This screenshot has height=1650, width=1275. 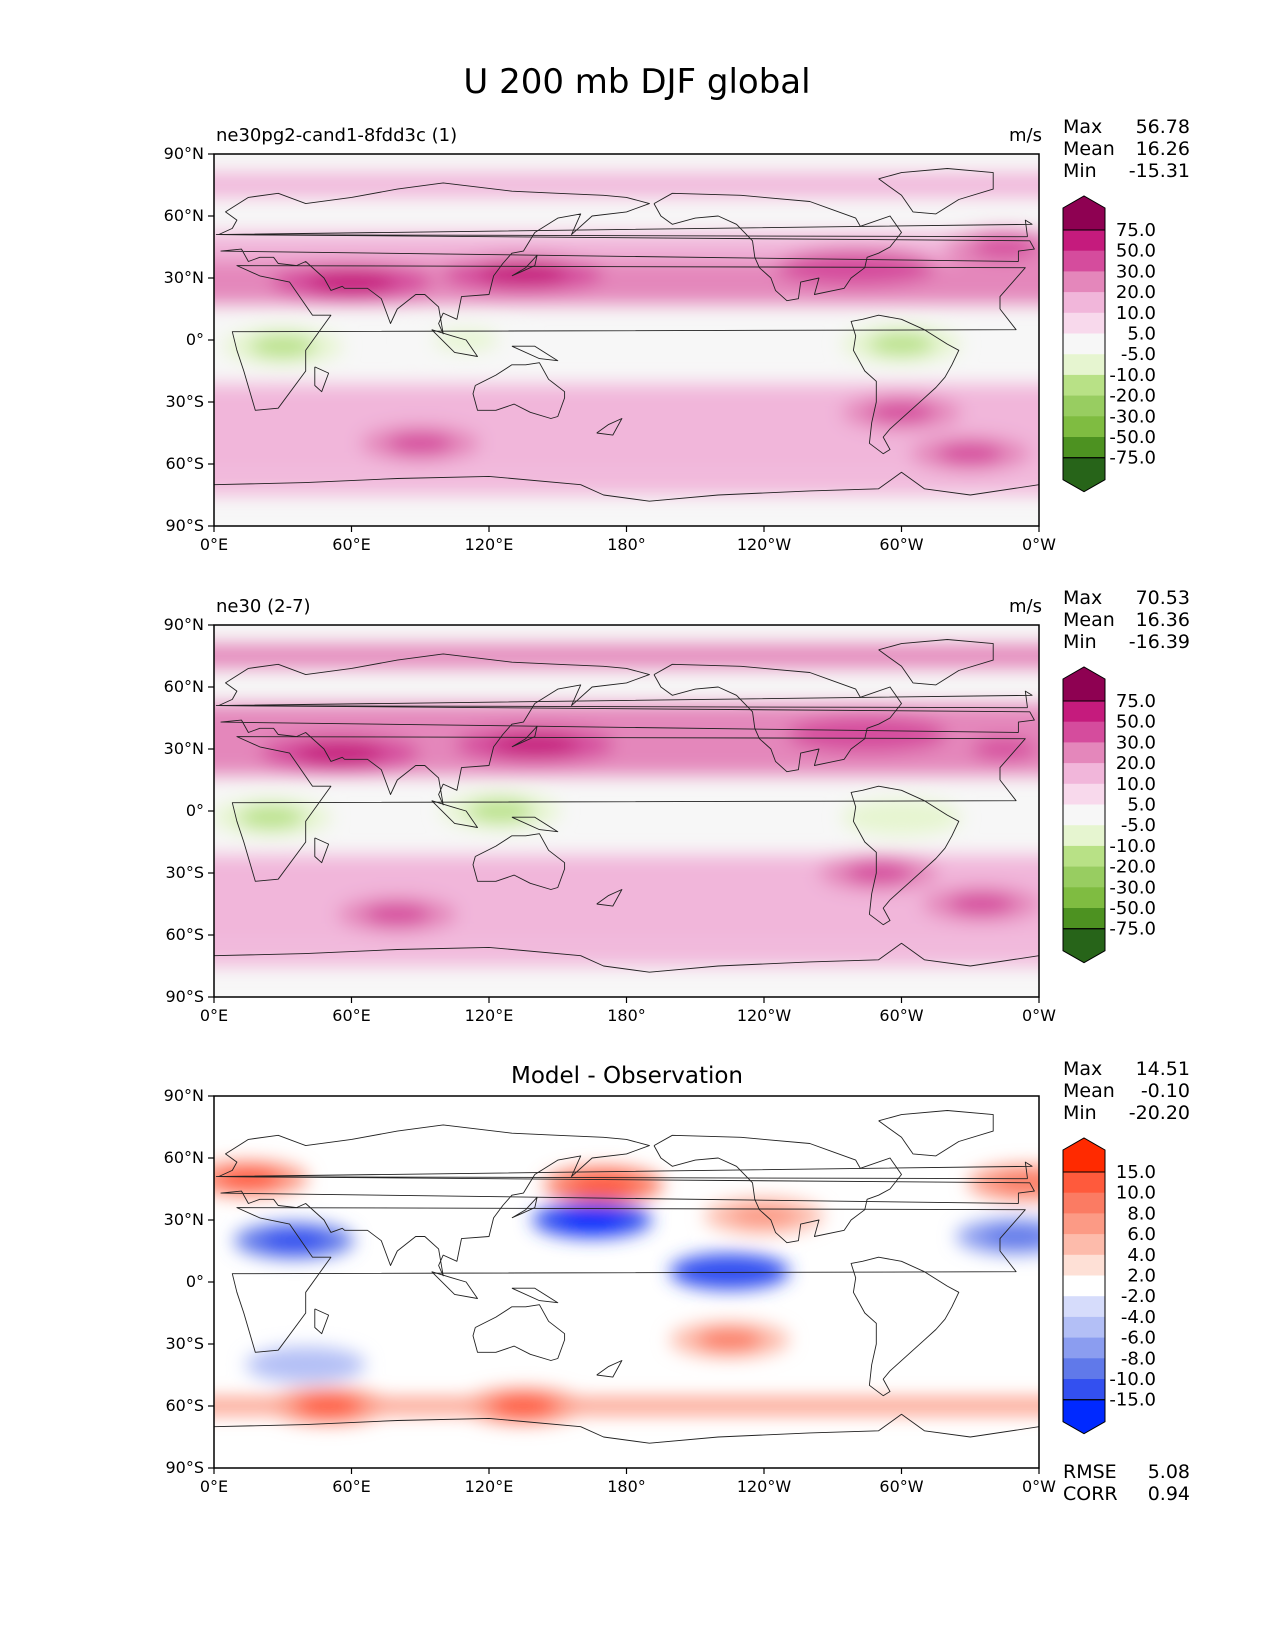 I want to click on y-tick-label: 60°S, so click(x=184, y=463).